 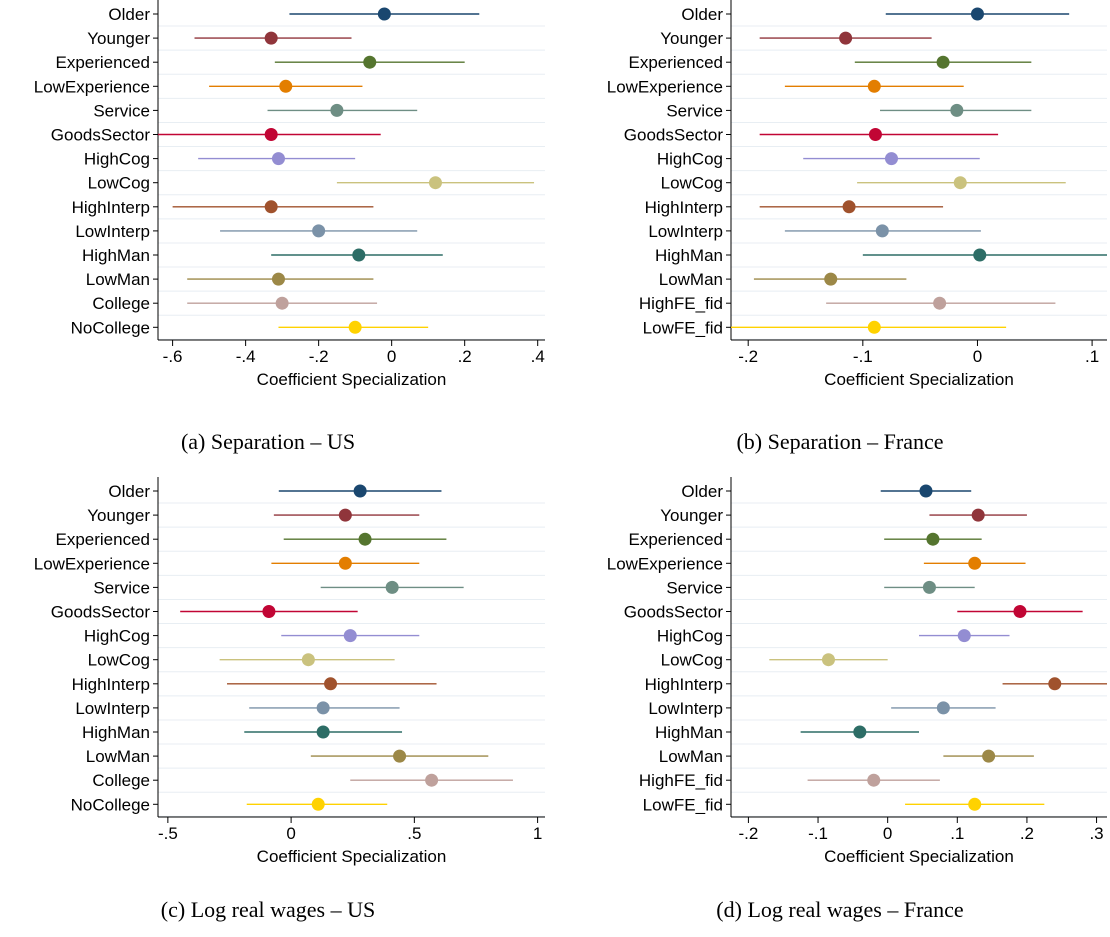 What do you see at coordinates (121, 303) in the screenshot?
I see `category-label: College` at bounding box center [121, 303].